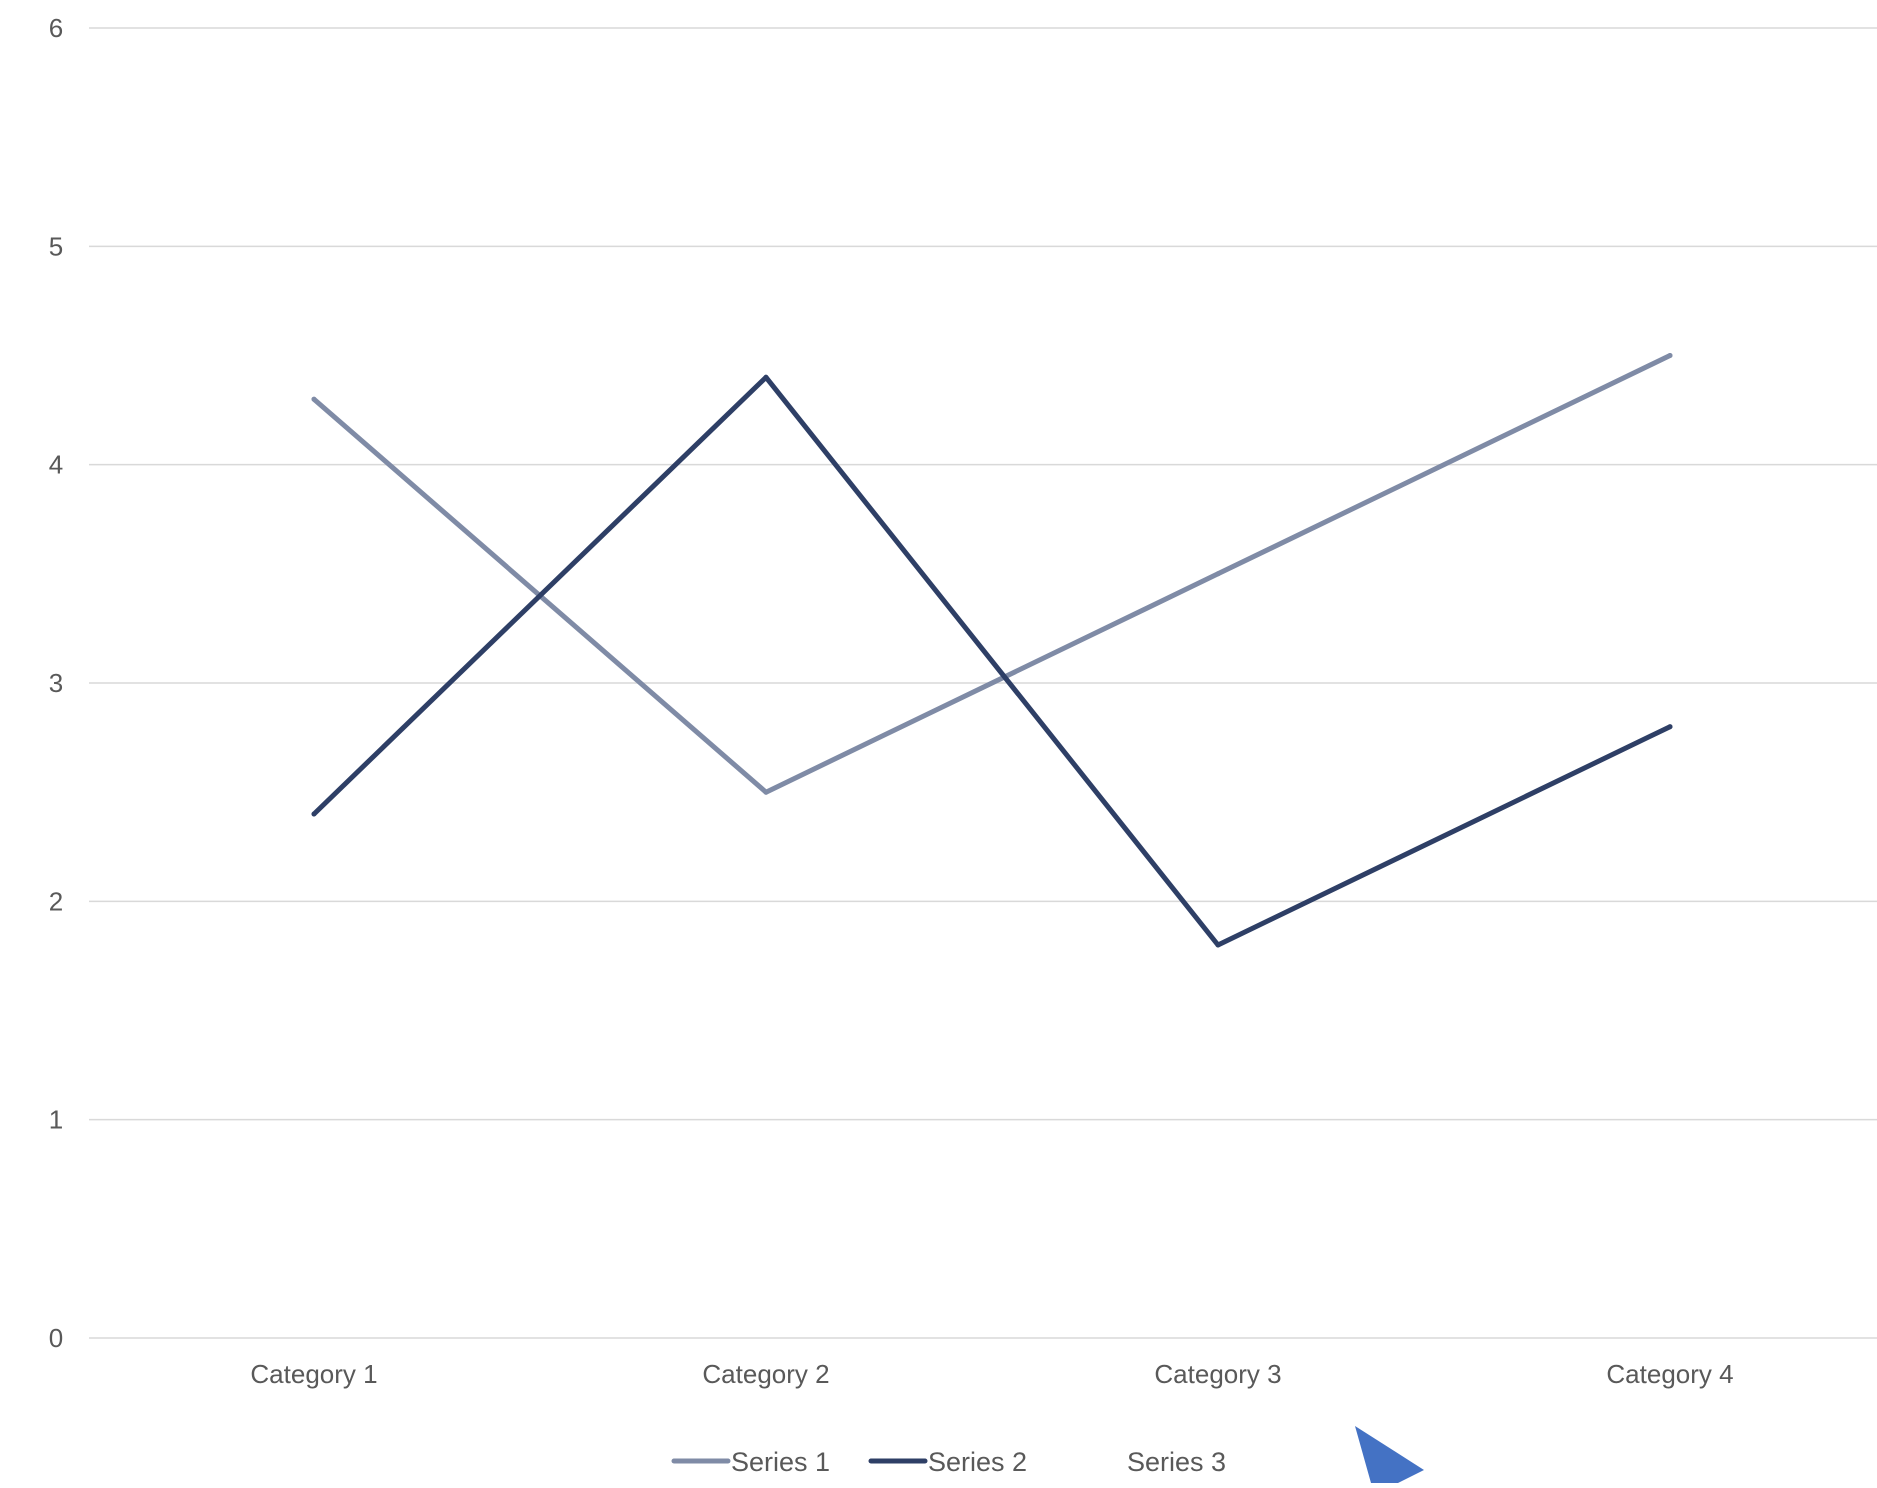 The width and height of the screenshot is (1877, 1488). I want to click on legend: Series 1 Series 2 Series 3, so click(950, 1462).